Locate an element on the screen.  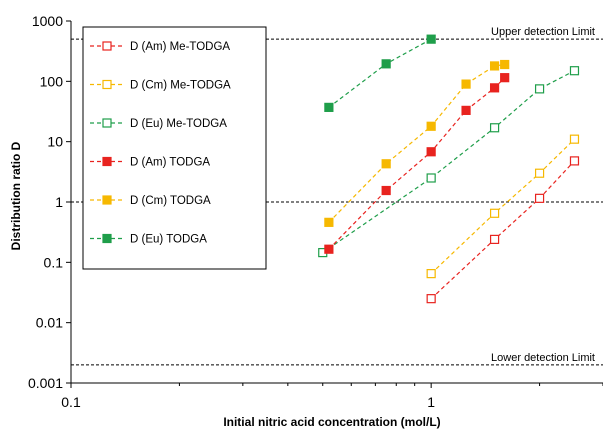
x-tick-label: 0.1 is located at coordinates (71, 402).